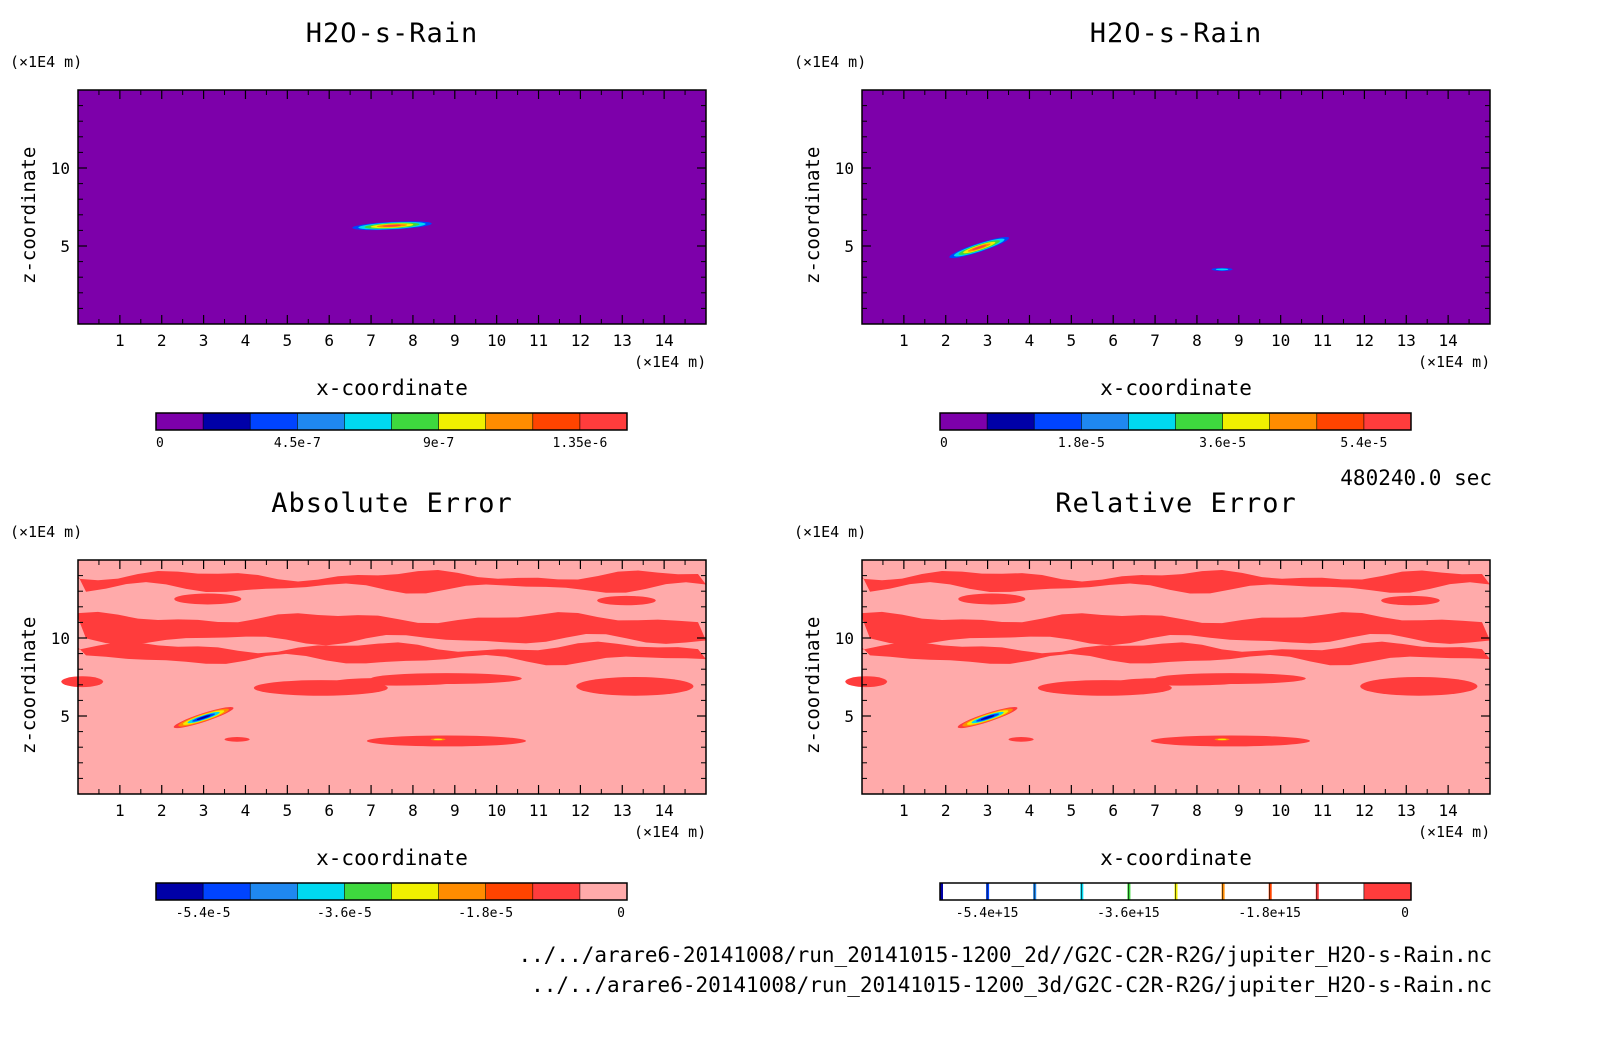  I want to click on x-tick-label: 13, so click(1406, 340).